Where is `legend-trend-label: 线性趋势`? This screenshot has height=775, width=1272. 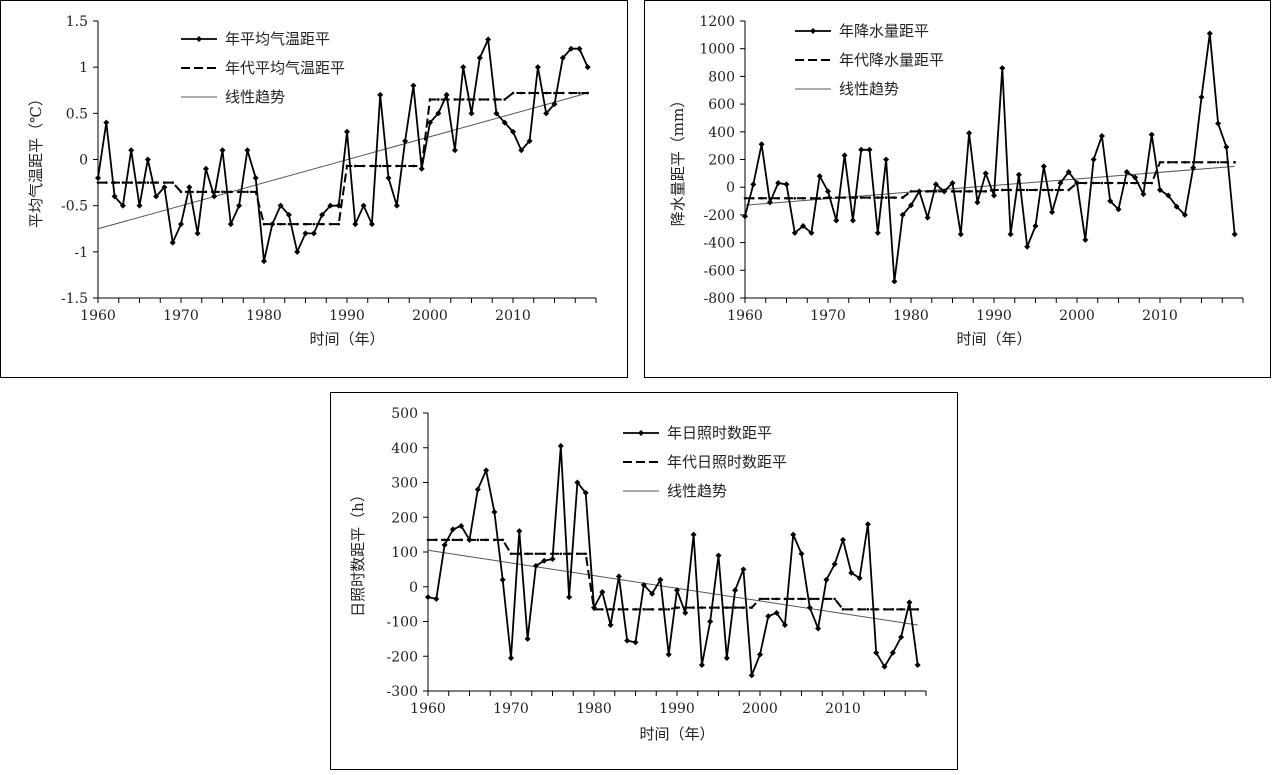
legend-trend-label: 线性趋势 is located at coordinates (869, 89).